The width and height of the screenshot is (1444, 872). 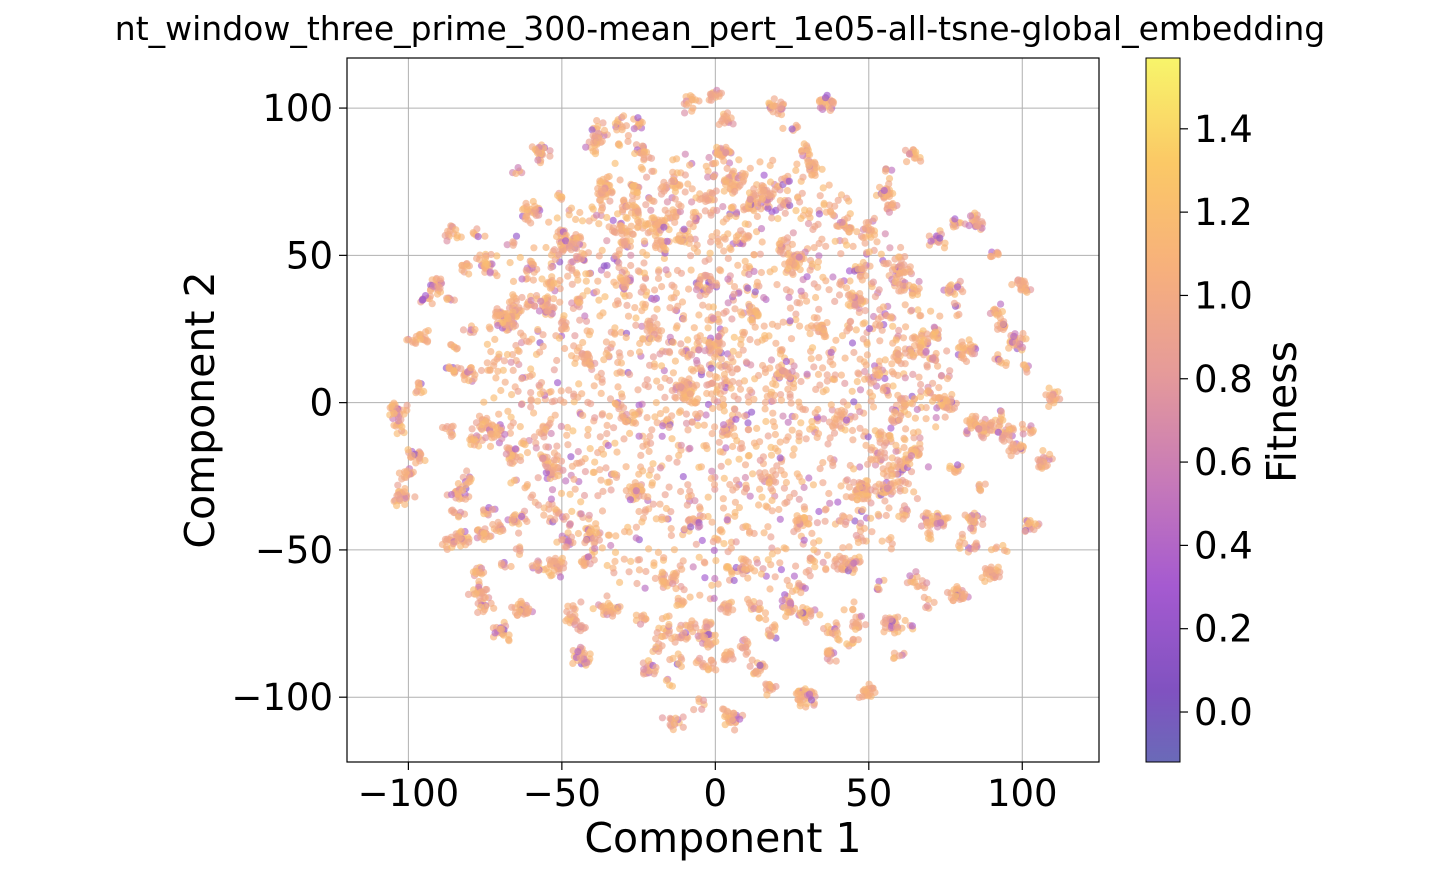 I want to click on scatter-point-1979, so click(x=657, y=632).